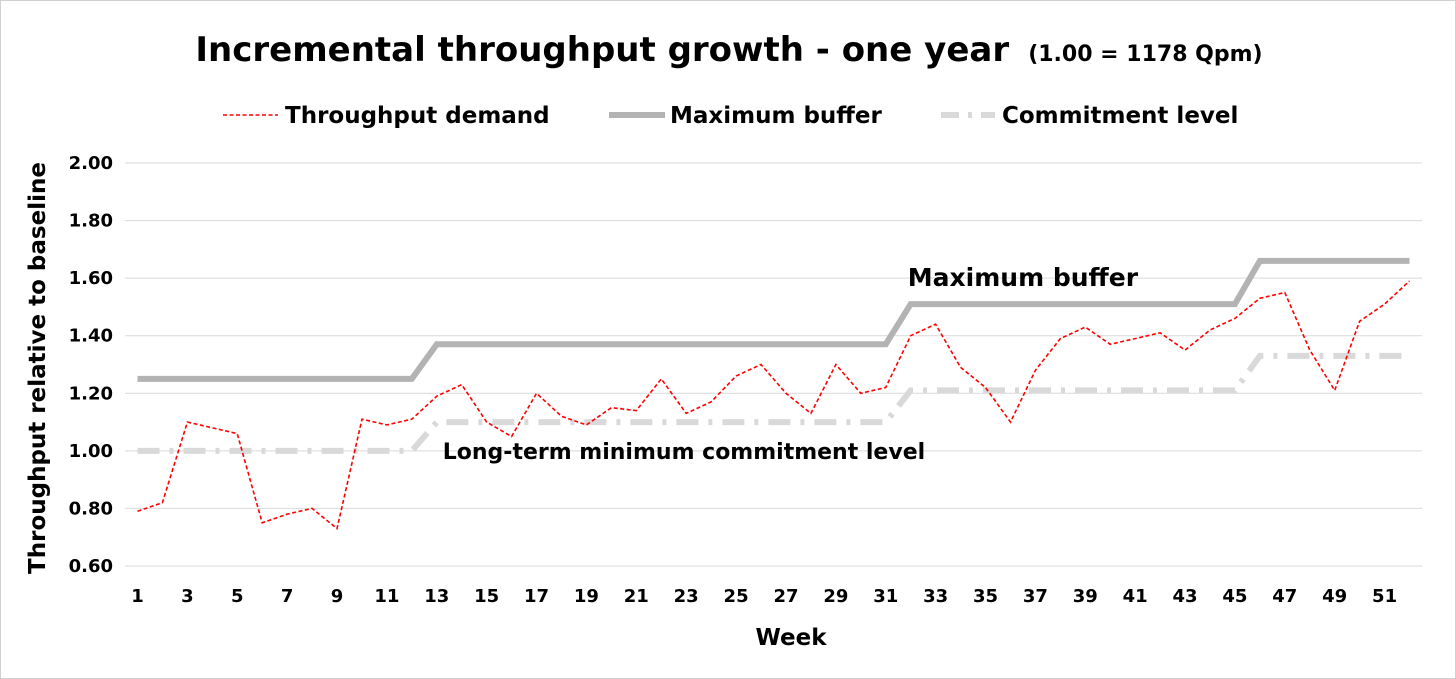 This screenshot has width=1456, height=679. What do you see at coordinates (386, 596) in the screenshot?
I see `x-tick-label: 11` at bounding box center [386, 596].